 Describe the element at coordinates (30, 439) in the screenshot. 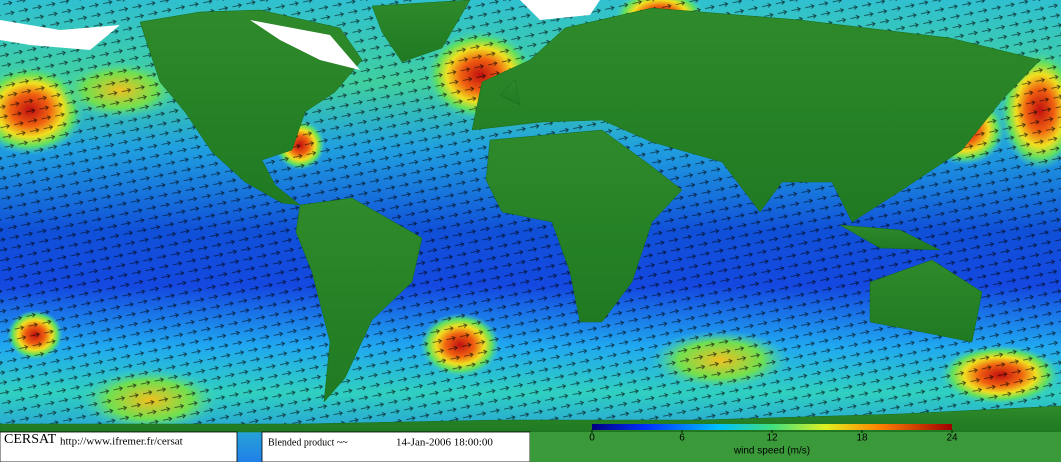

I see `logo: CERSAT` at that location.